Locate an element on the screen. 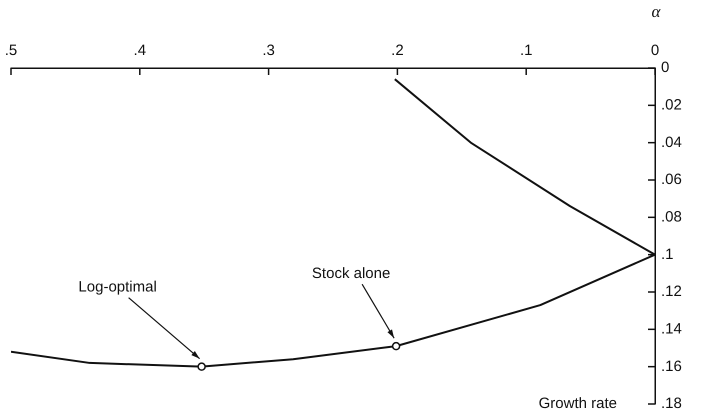  y-tick-label: .18 is located at coordinates (671, 403).